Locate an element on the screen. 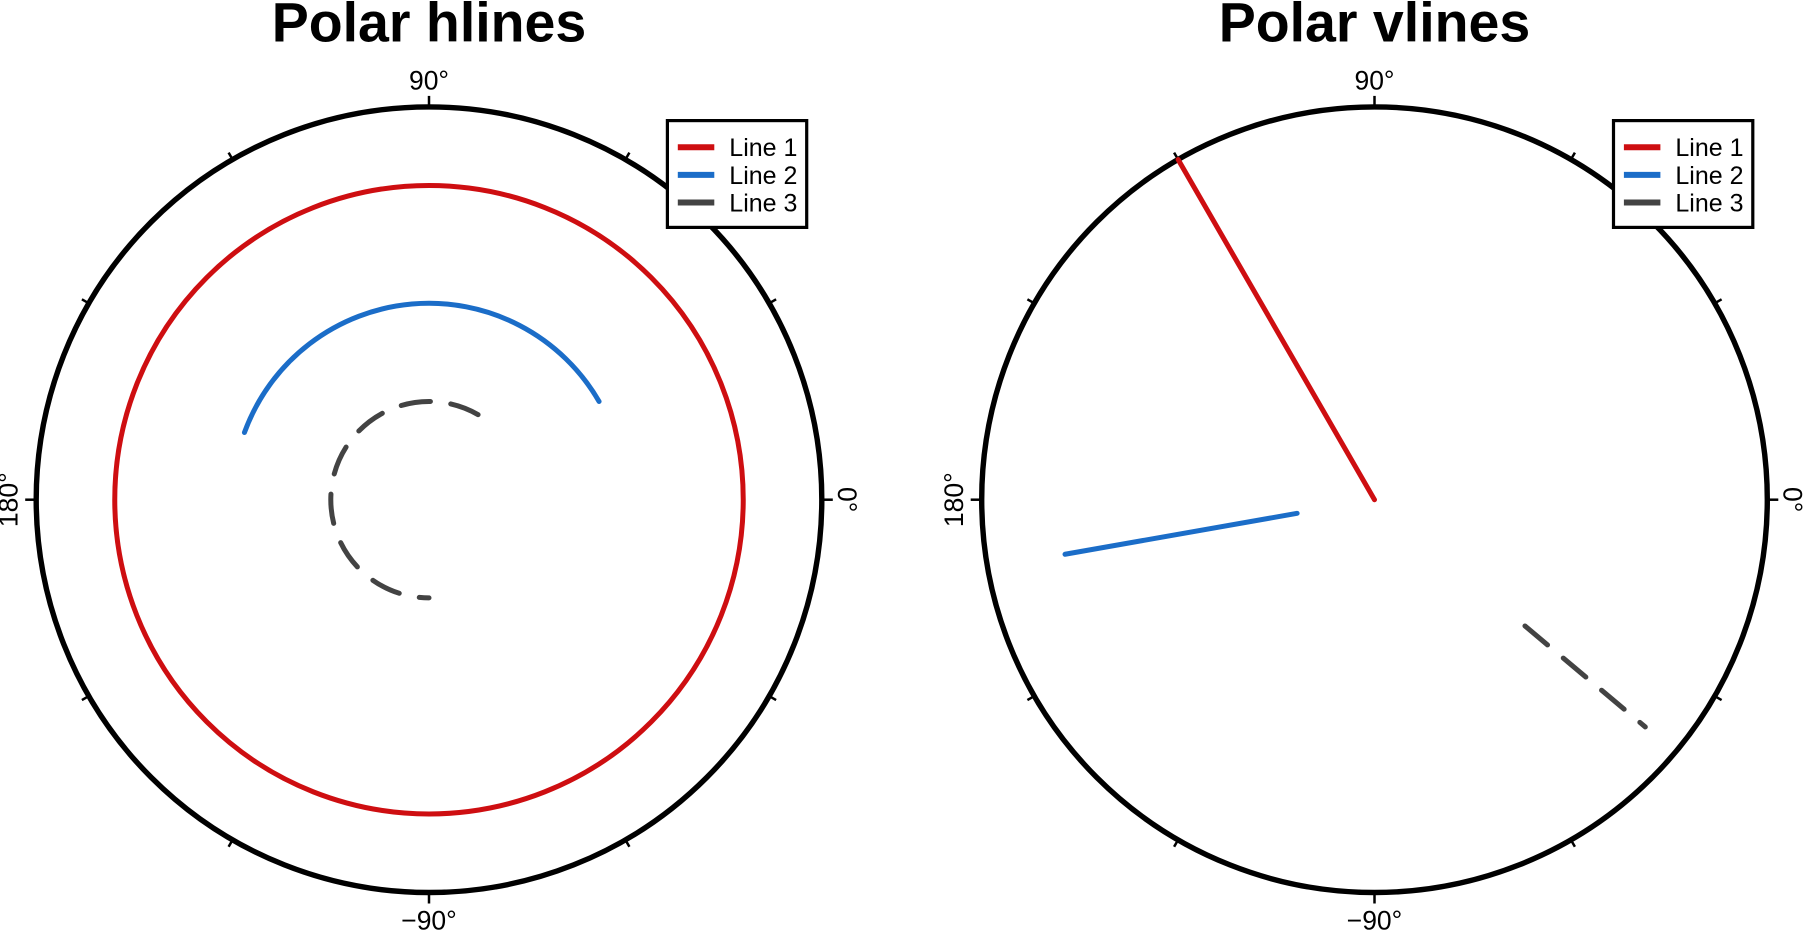 This screenshot has height=930, width=1804. svg-text: Polar hlines is located at coordinates (429, 27).